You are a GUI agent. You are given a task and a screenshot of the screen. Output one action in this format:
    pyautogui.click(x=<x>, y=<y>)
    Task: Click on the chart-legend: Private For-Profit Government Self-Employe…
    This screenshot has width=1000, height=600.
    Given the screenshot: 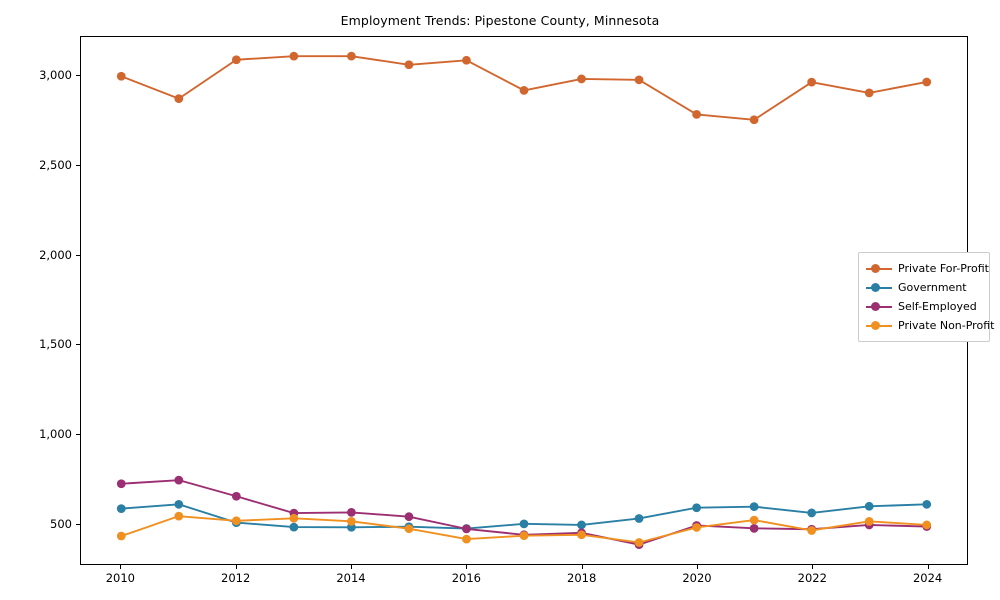 What is the action you would take?
    pyautogui.click(x=926, y=297)
    